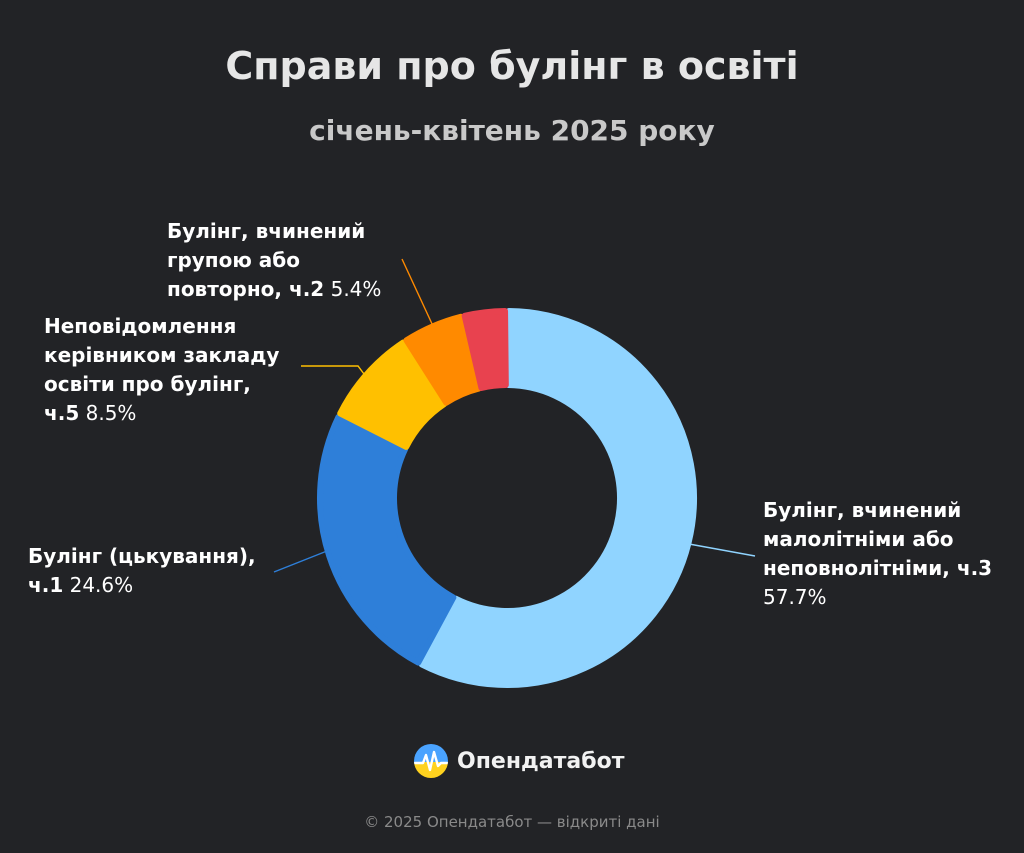  I want to click on slice-label-text: ч.1, so click(46, 585).